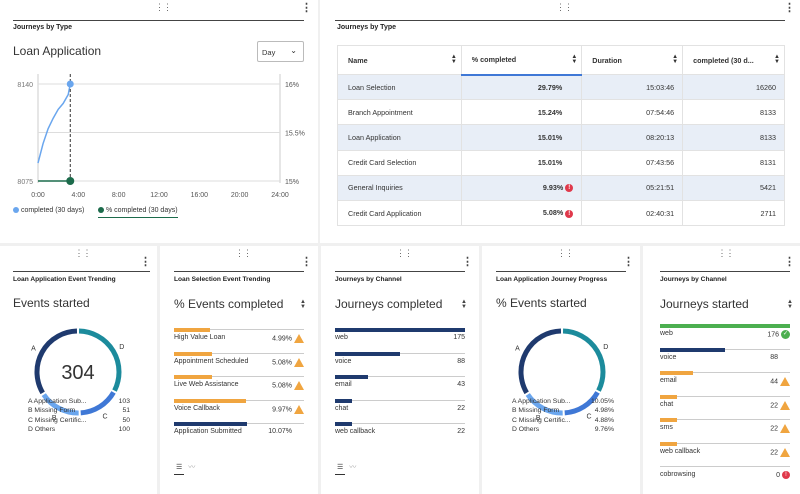 This screenshot has height=494, width=800. What do you see at coordinates (79, 195) in the screenshot?
I see `x-tick-label: 4:00` at bounding box center [79, 195].